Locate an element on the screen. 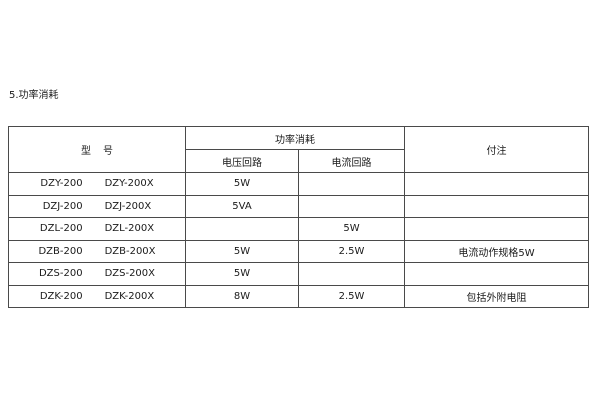 This screenshot has width=600, height=400. table-row: DZY-200 DZY-200X 5W is located at coordinates (298, 184).